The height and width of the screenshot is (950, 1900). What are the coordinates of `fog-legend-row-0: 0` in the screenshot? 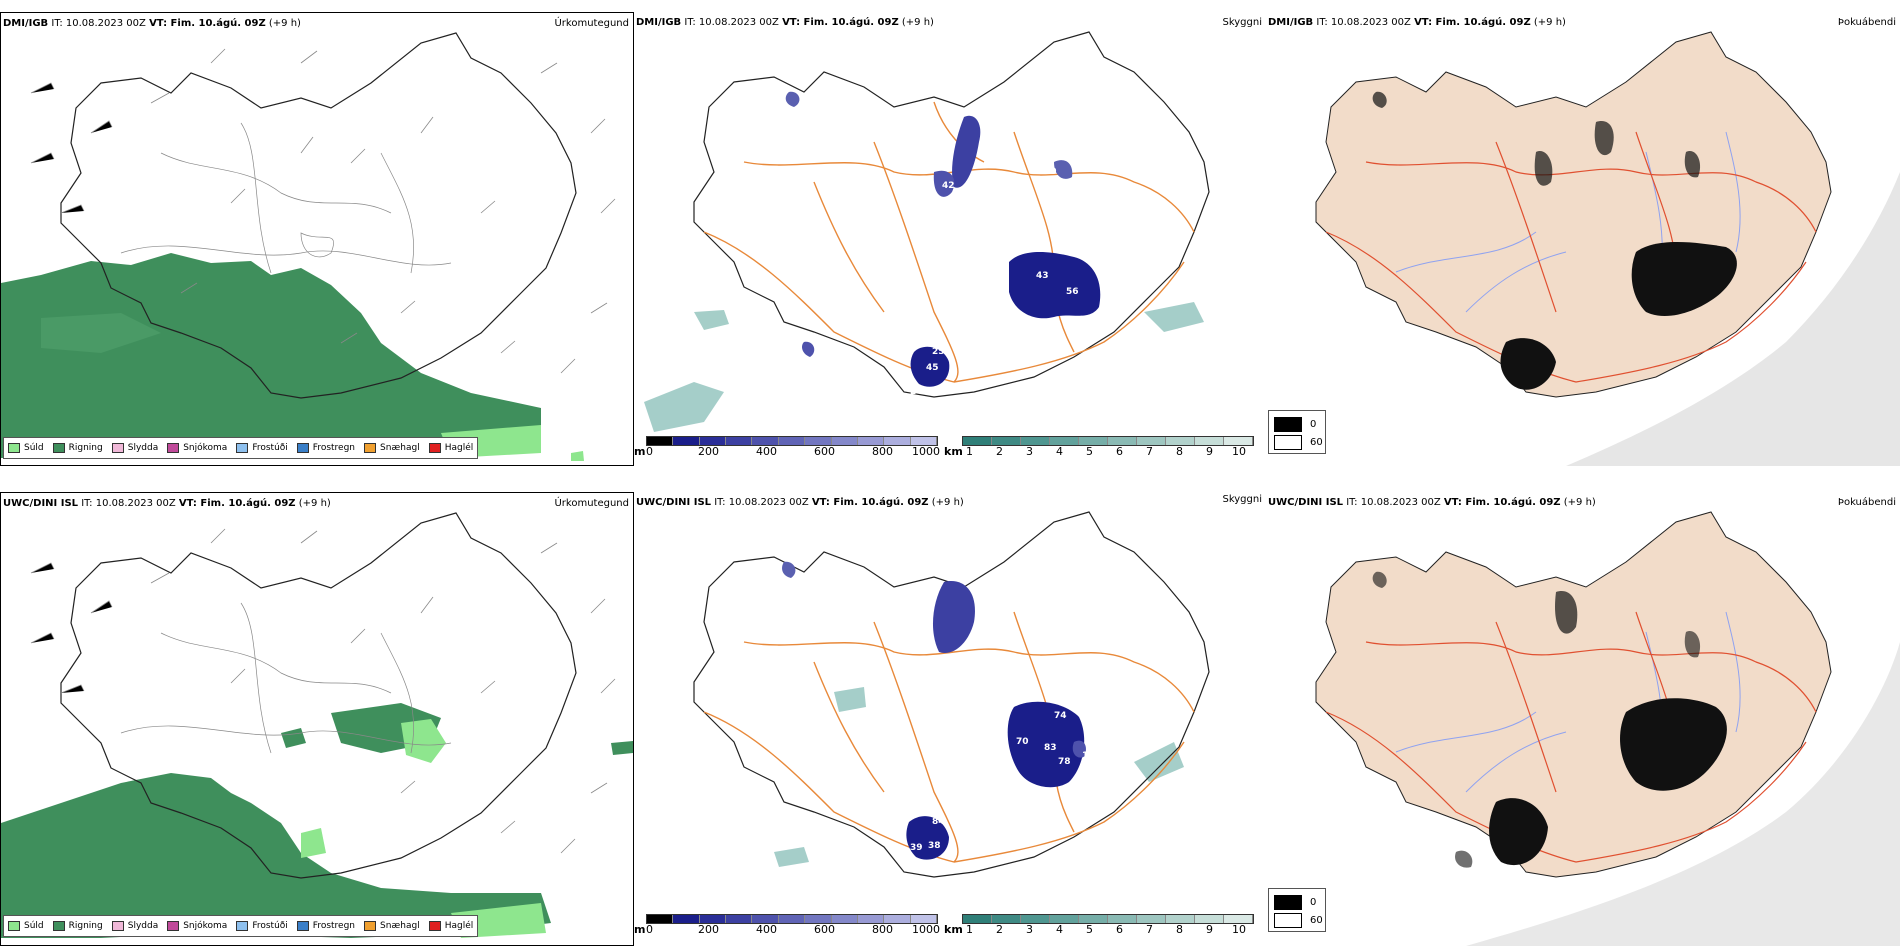 It's located at (1295, 424).